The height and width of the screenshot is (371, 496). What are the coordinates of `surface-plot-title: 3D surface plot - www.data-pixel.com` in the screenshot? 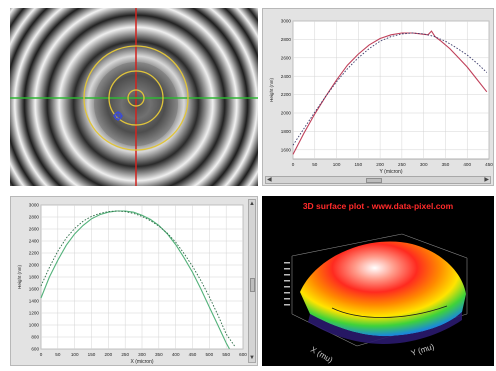 It's located at (378, 206).